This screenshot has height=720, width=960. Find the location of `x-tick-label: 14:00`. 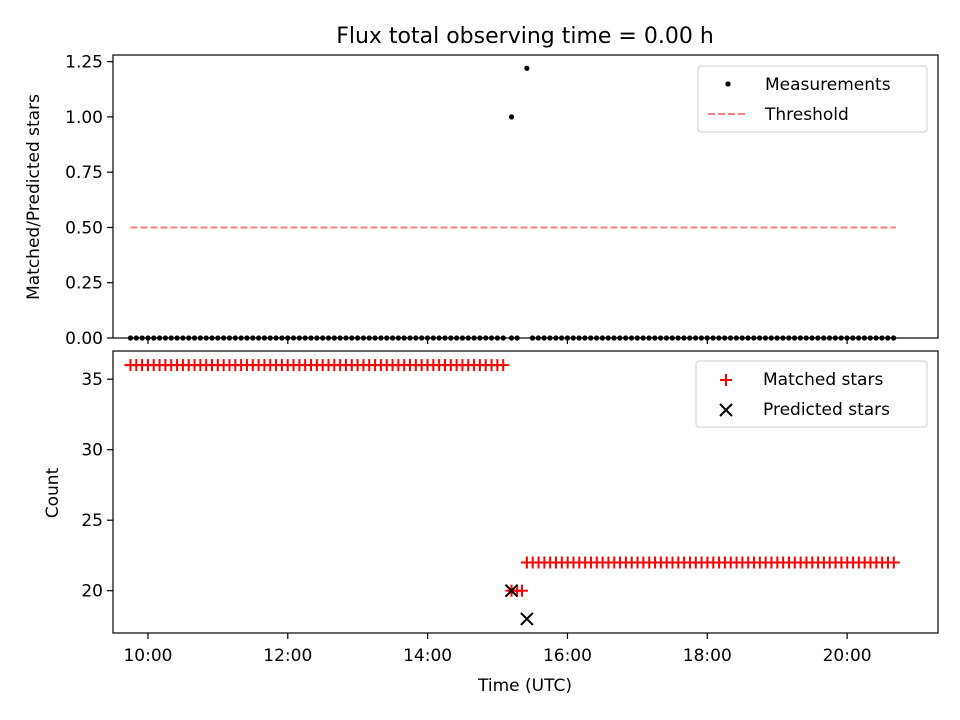

x-tick-label: 14:00 is located at coordinates (427, 656).